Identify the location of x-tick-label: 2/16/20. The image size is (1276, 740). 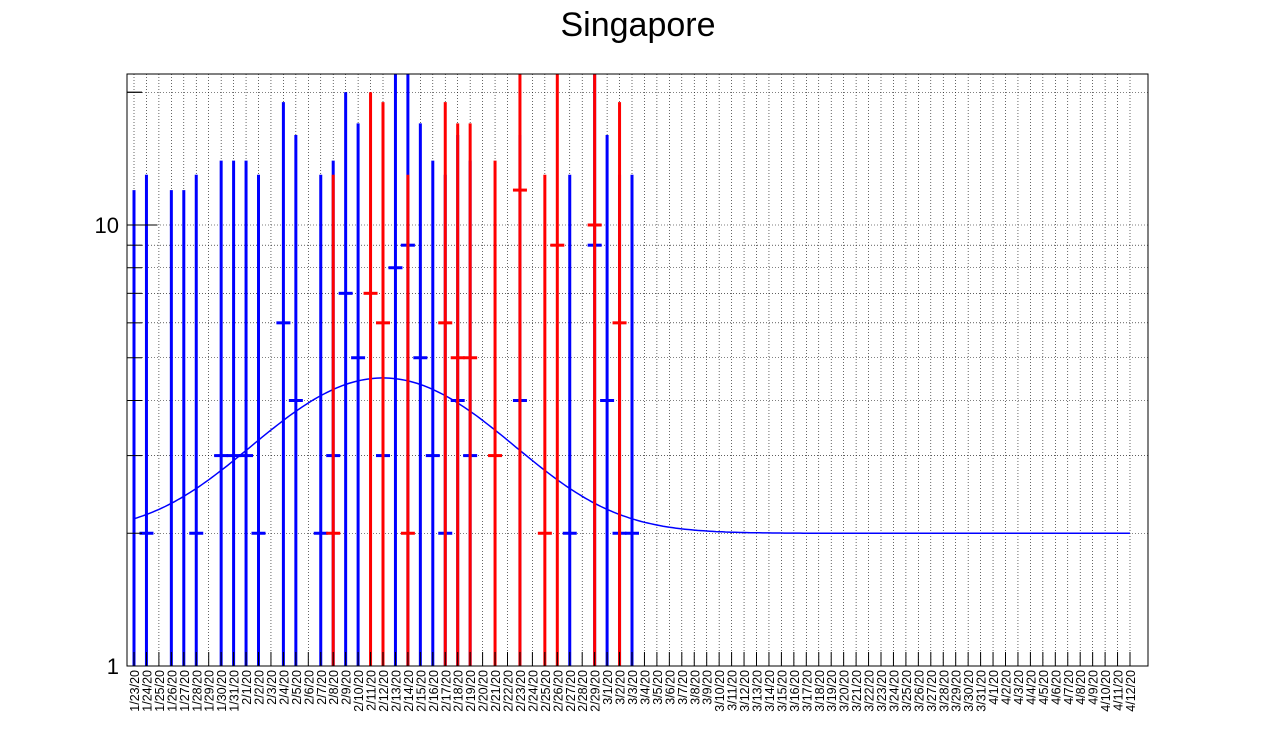
(434, 691).